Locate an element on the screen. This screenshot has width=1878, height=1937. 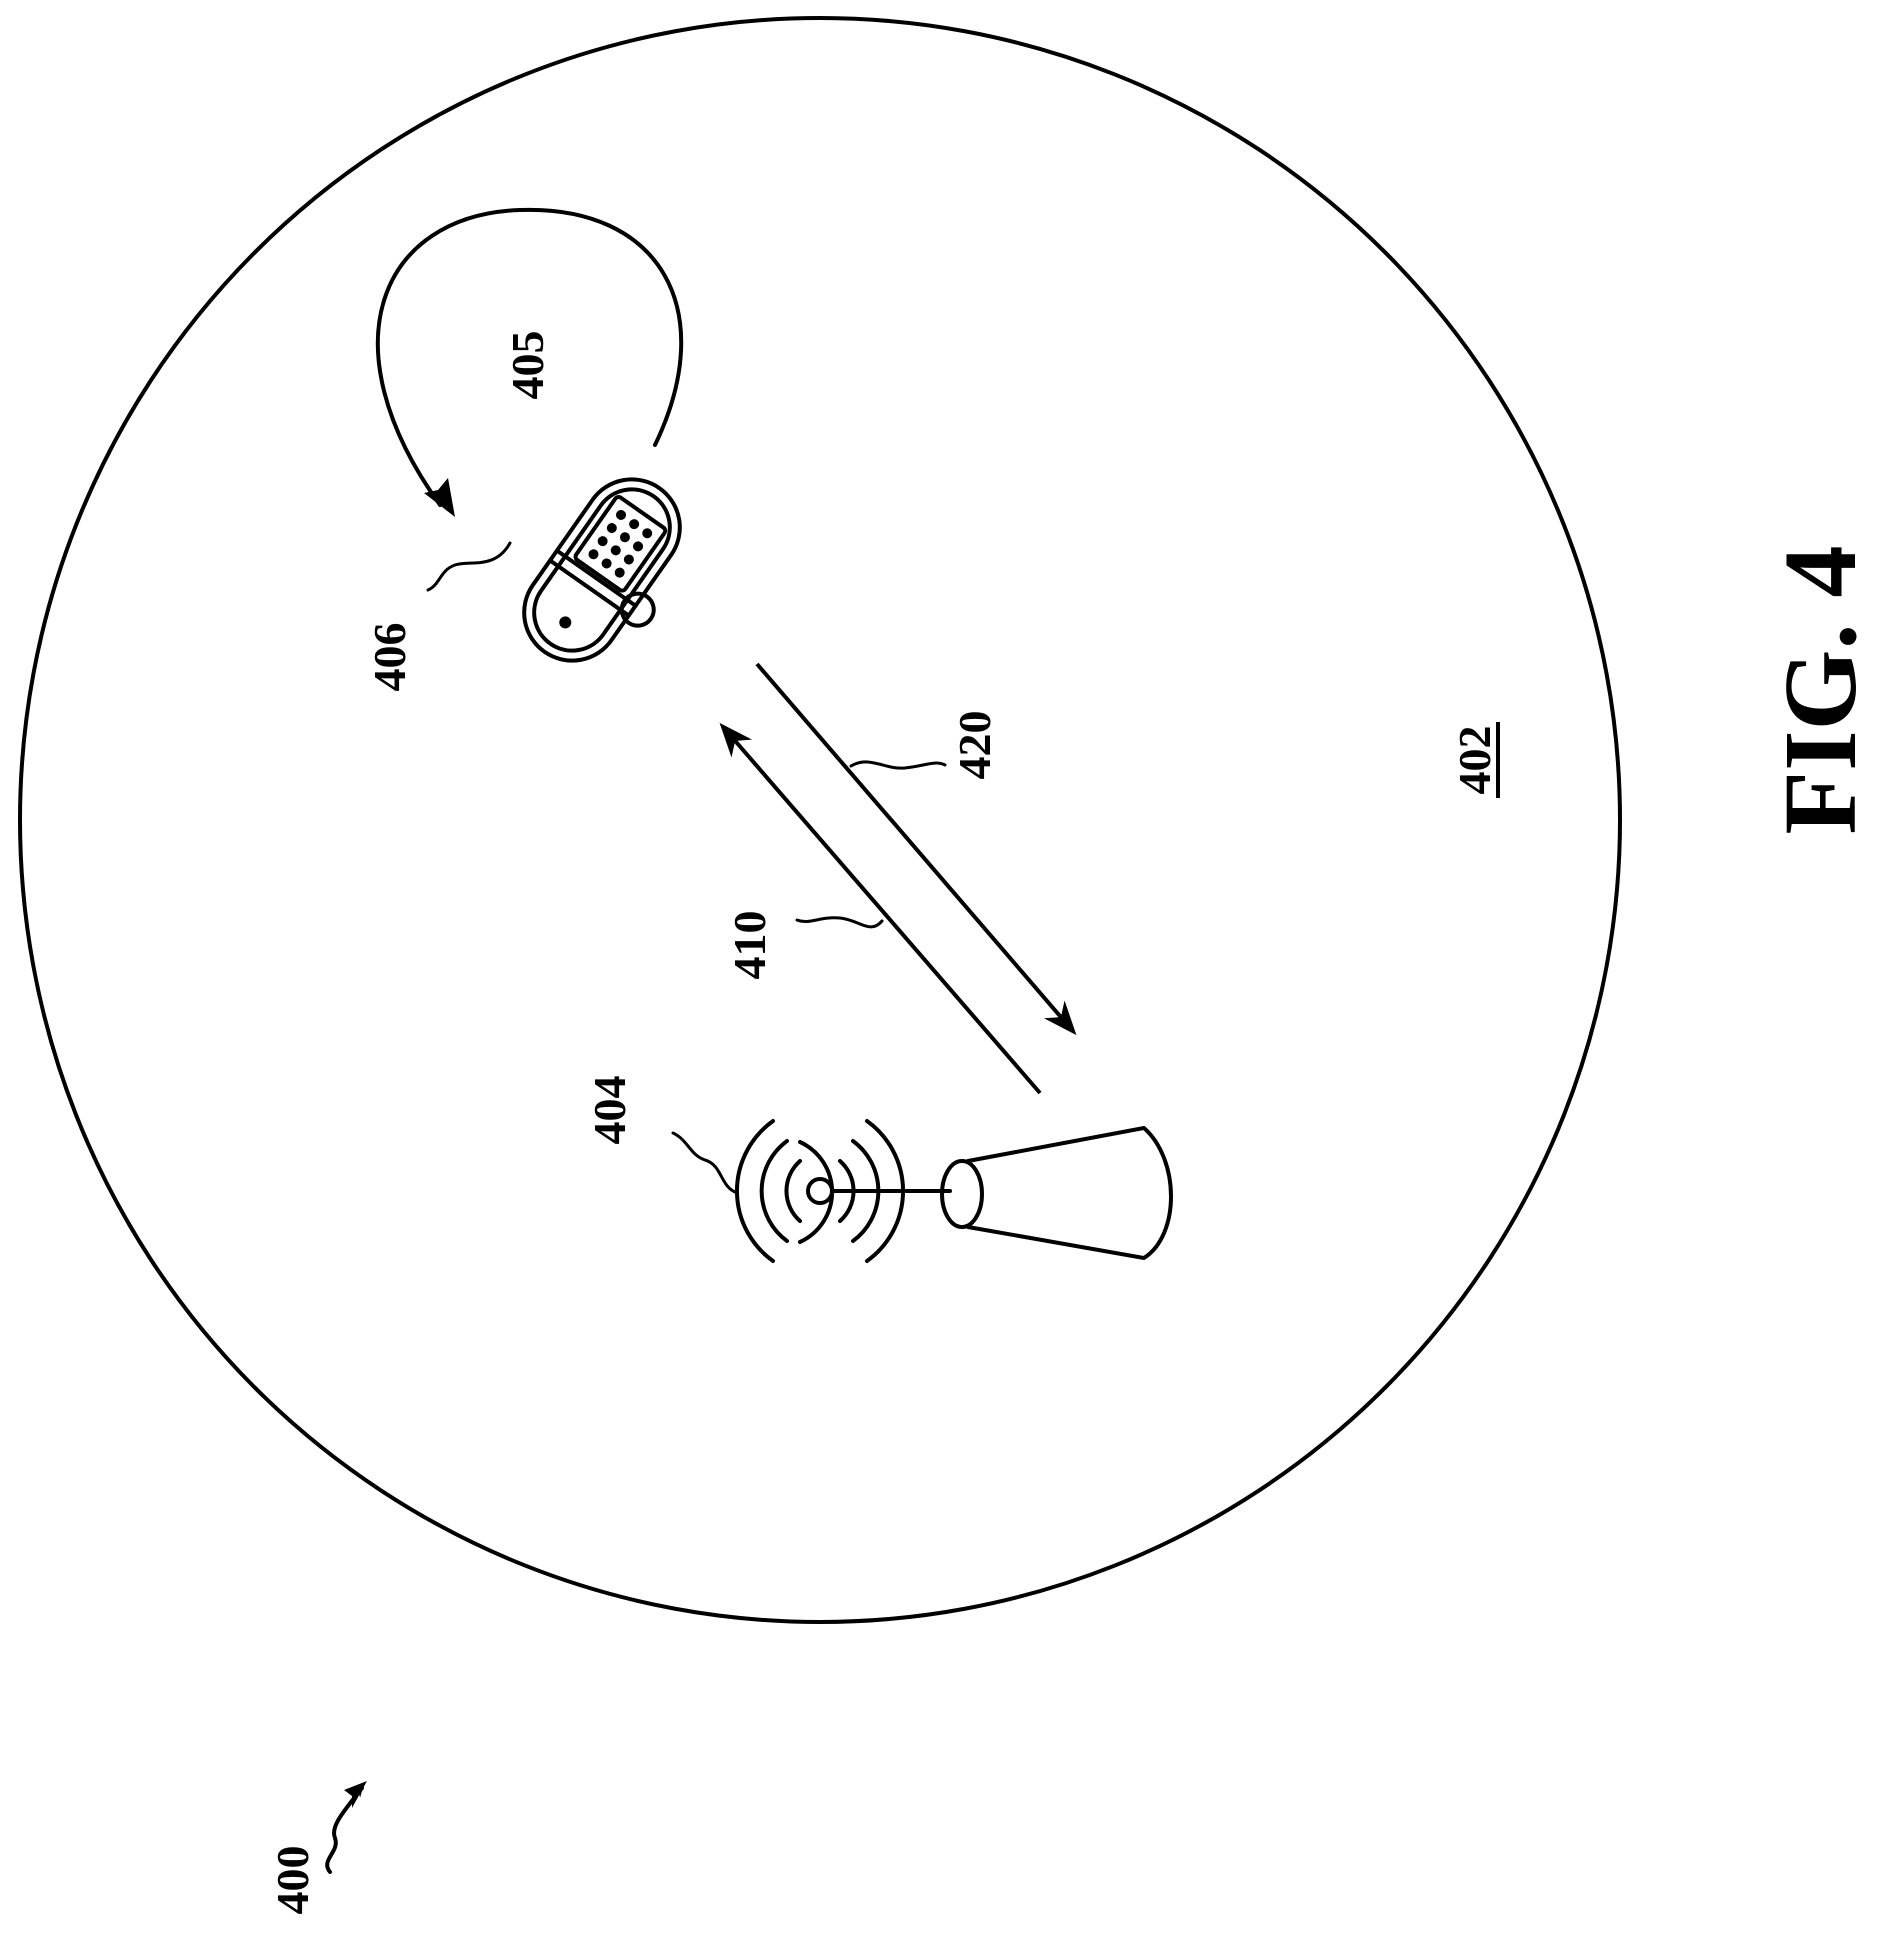
user-device is located at coordinates (610, 576).